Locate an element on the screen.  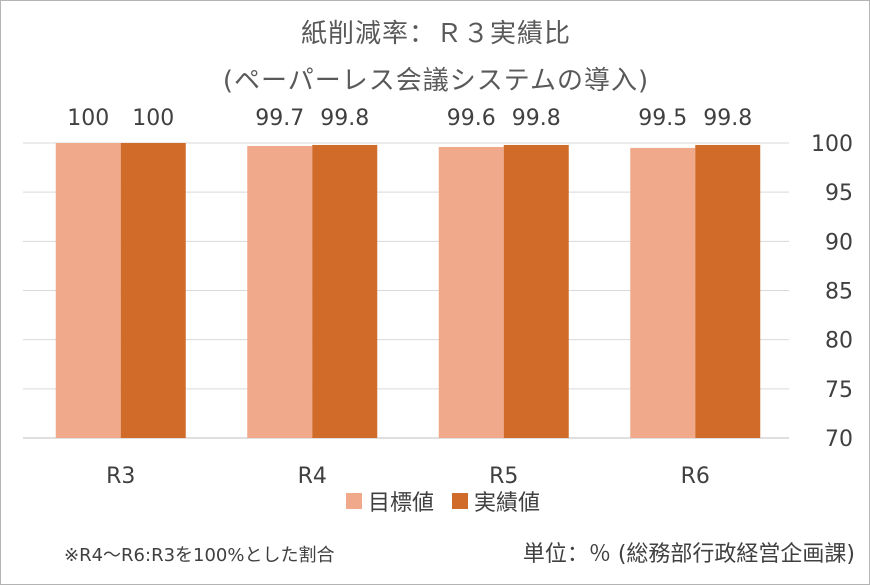
legend-swatch-actual is located at coordinates (460, 501).